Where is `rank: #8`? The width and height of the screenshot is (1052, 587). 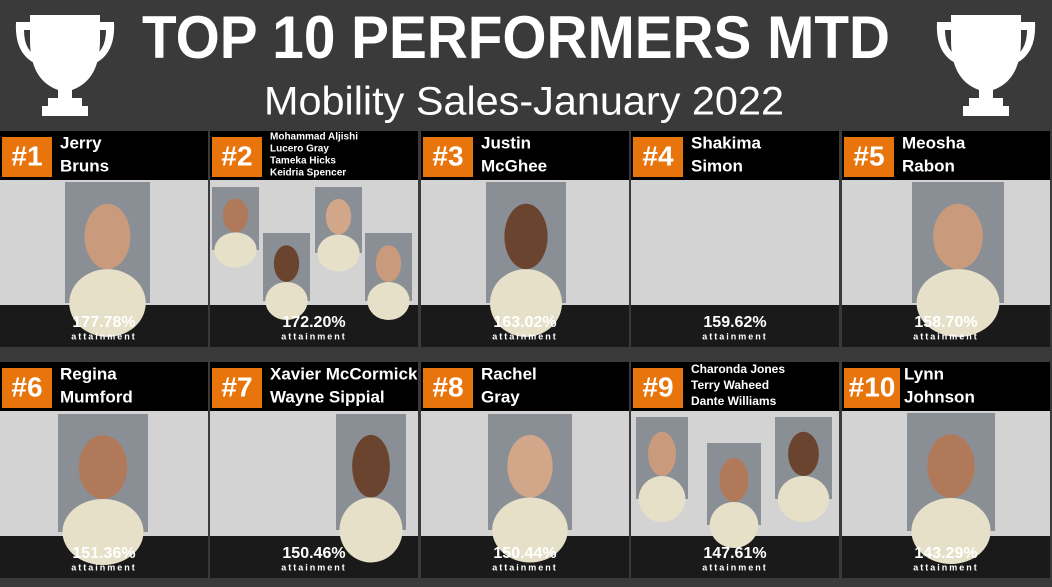 rank: #8 is located at coordinates (447, 386).